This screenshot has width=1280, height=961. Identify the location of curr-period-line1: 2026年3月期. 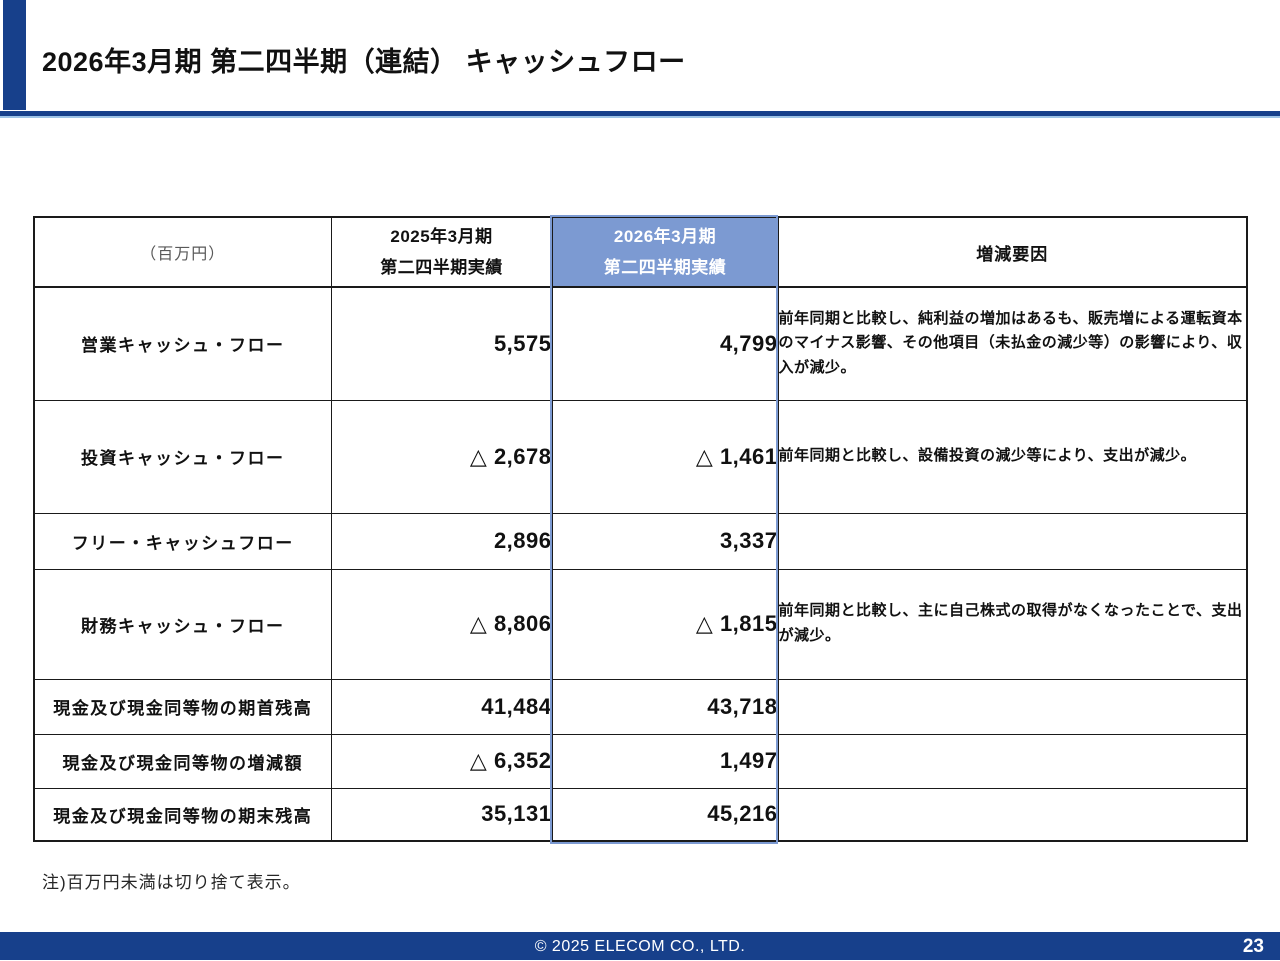
(665, 236).